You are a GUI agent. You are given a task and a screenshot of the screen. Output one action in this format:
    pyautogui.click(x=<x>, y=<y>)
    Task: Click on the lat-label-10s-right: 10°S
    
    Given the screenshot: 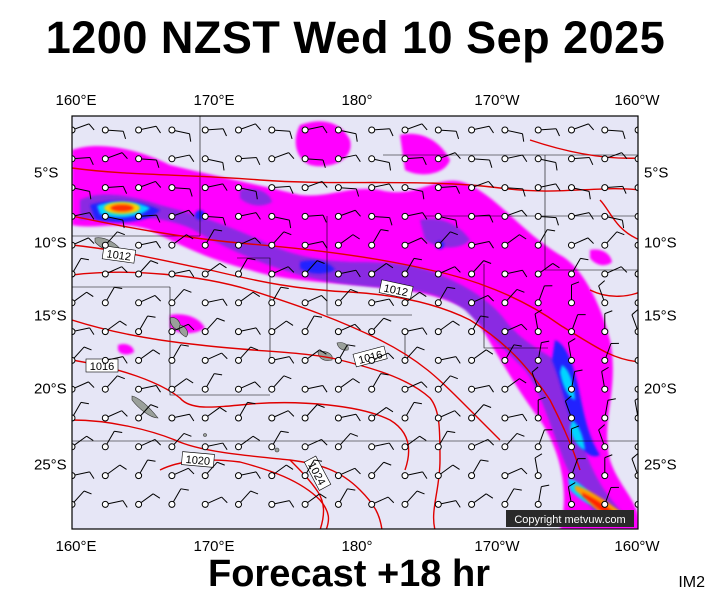 What is the action you would take?
    pyautogui.click(x=660, y=243)
    